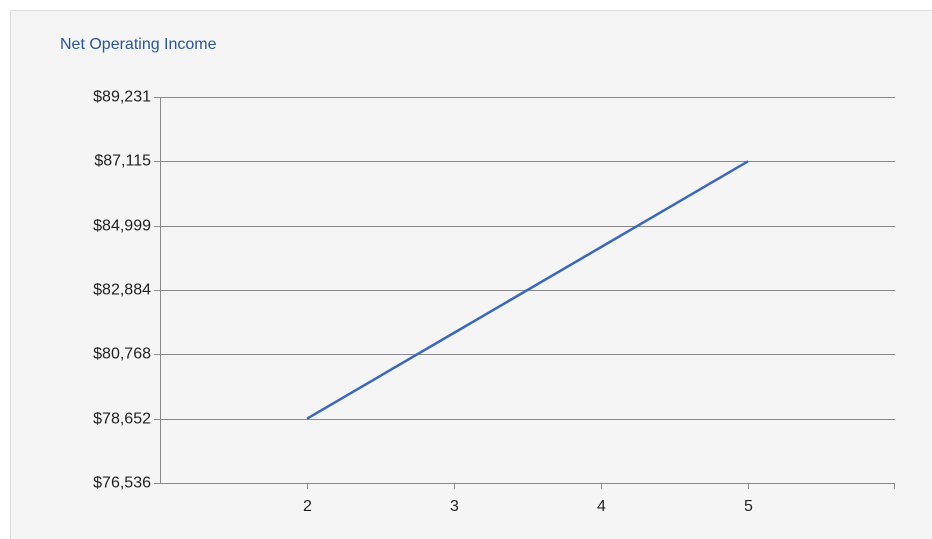 The height and width of the screenshot is (539, 932). I want to click on y-tick-label: $76,536, so click(122, 483).